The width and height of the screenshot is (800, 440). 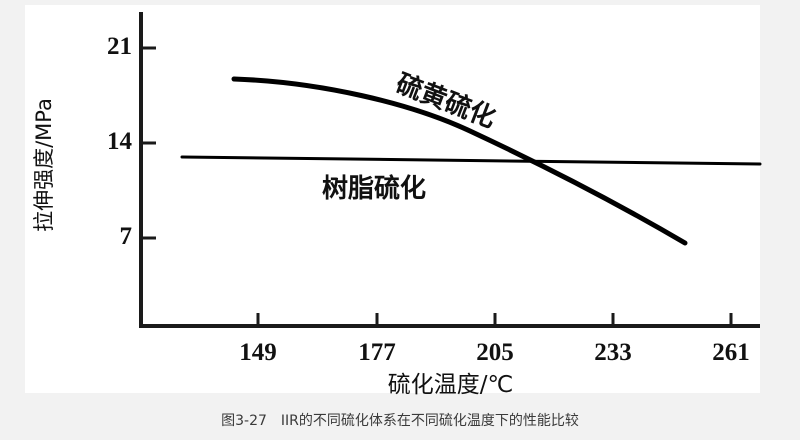 I want to click on y-axis-tick-label-7: 7, so click(x=126, y=236).